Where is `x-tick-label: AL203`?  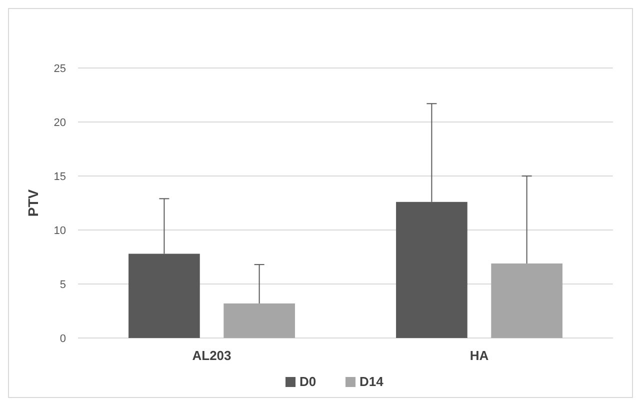 x-tick-label: AL203 is located at coordinates (212, 355).